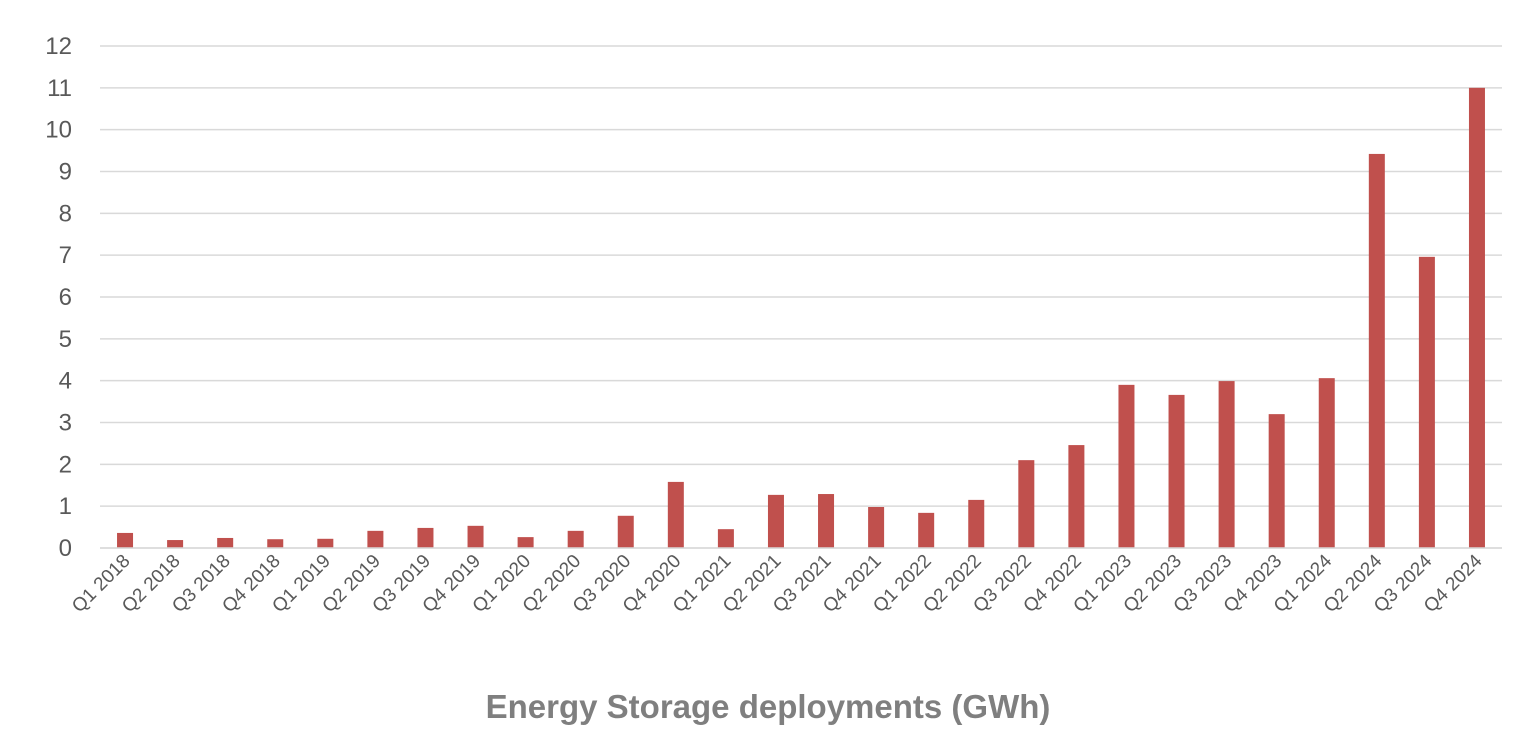  What do you see at coordinates (65, 297) in the screenshot?
I see `y-tick-label: 6` at bounding box center [65, 297].